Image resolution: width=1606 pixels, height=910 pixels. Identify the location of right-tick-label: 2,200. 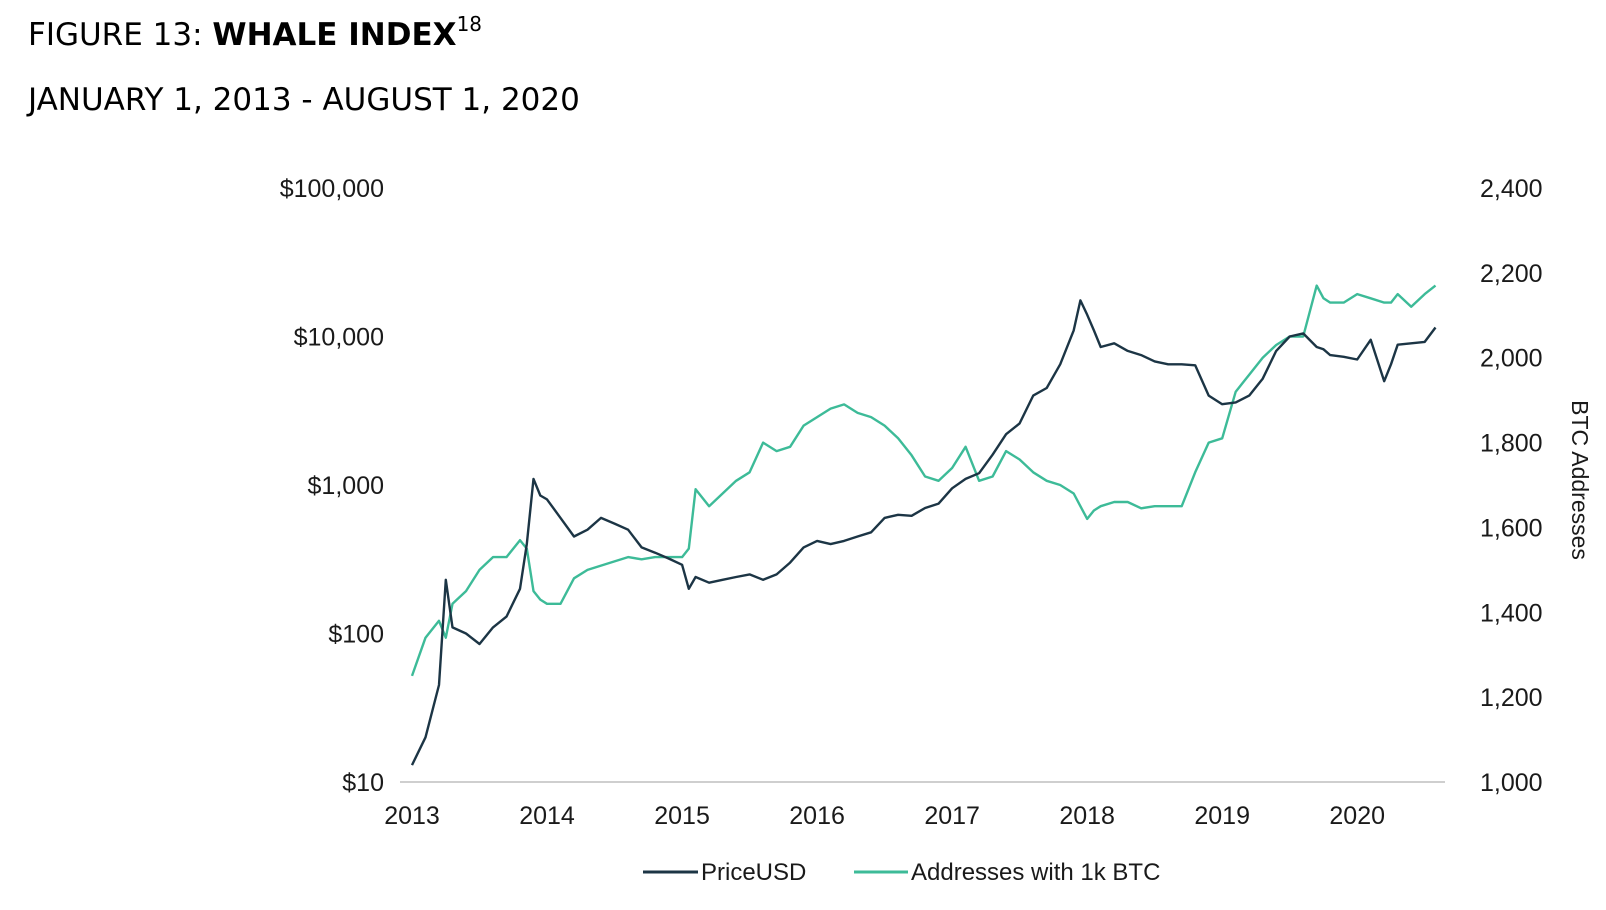
(1511, 274).